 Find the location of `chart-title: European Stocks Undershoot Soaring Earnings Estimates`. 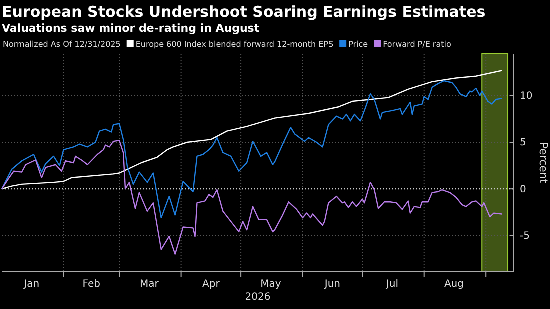

chart-title: European Stocks Undershoot Soaring Earnings Estimates is located at coordinates (244, 12).